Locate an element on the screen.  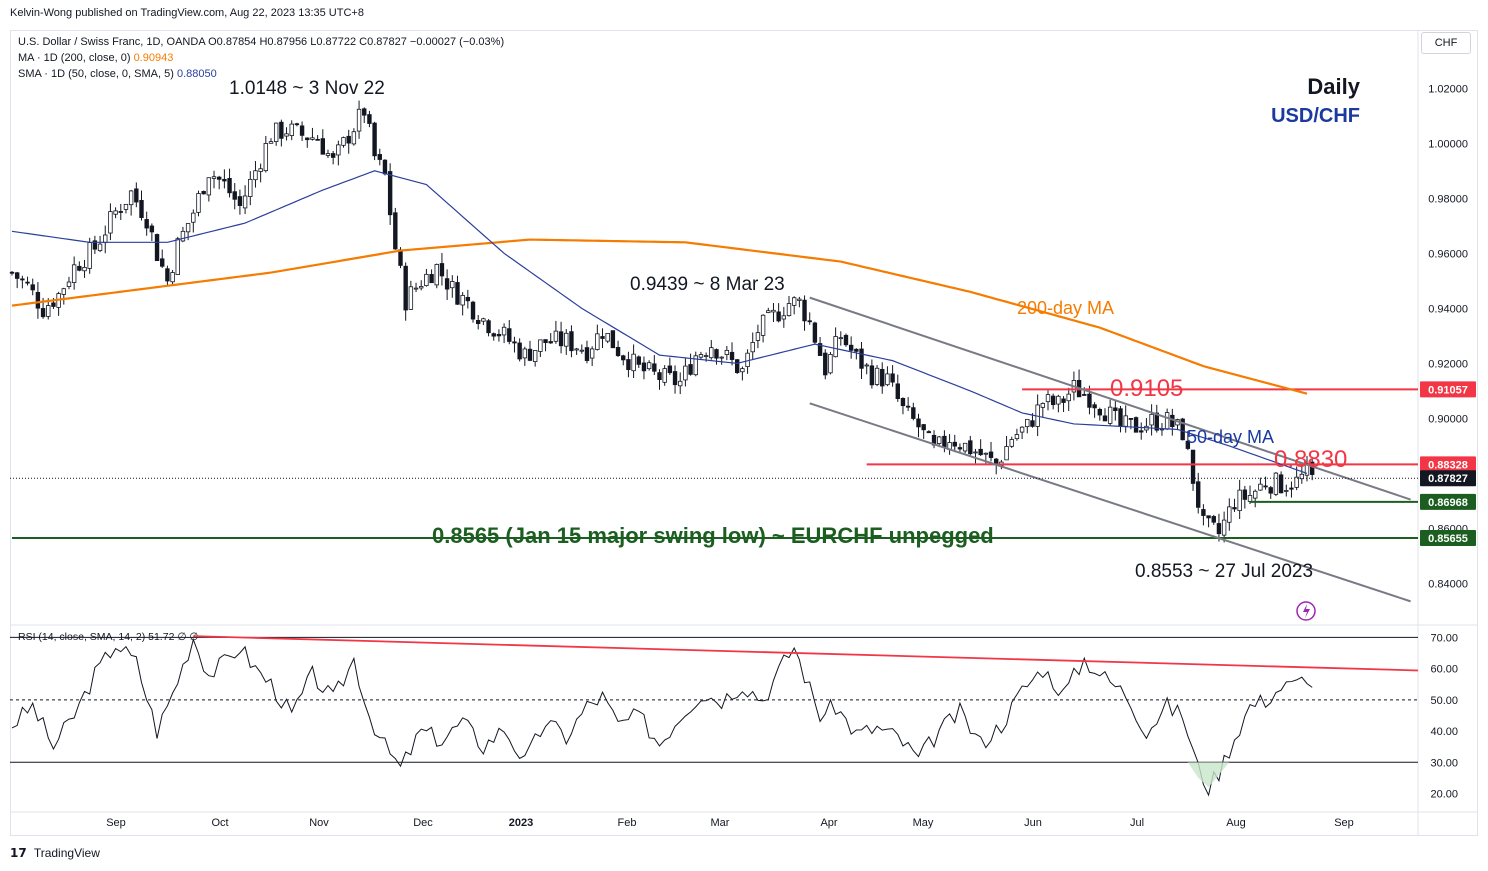
footer-brand: 𝟭𝟳 TradingView is located at coordinates (55, 853).